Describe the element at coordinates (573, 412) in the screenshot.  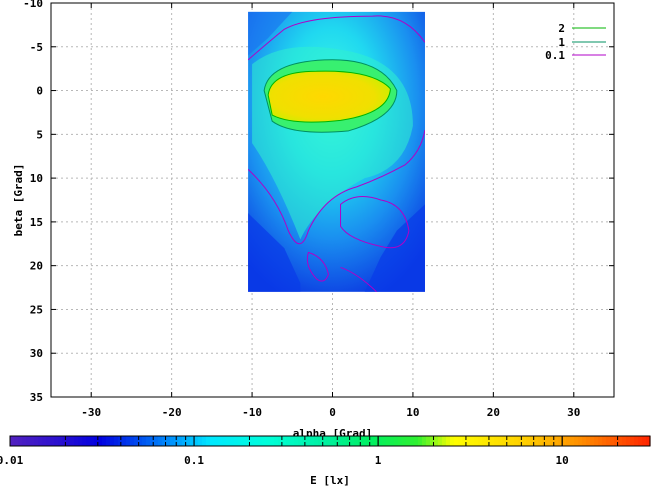
I see `x-tick-label: 30` at that location.